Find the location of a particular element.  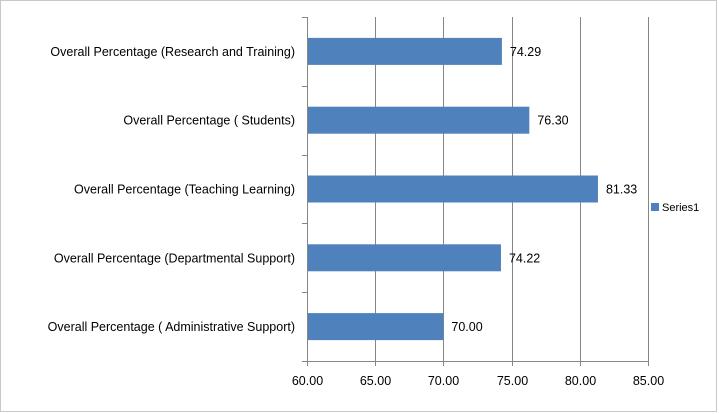

data-label: 81.33 is located at coordinates (621, 190).